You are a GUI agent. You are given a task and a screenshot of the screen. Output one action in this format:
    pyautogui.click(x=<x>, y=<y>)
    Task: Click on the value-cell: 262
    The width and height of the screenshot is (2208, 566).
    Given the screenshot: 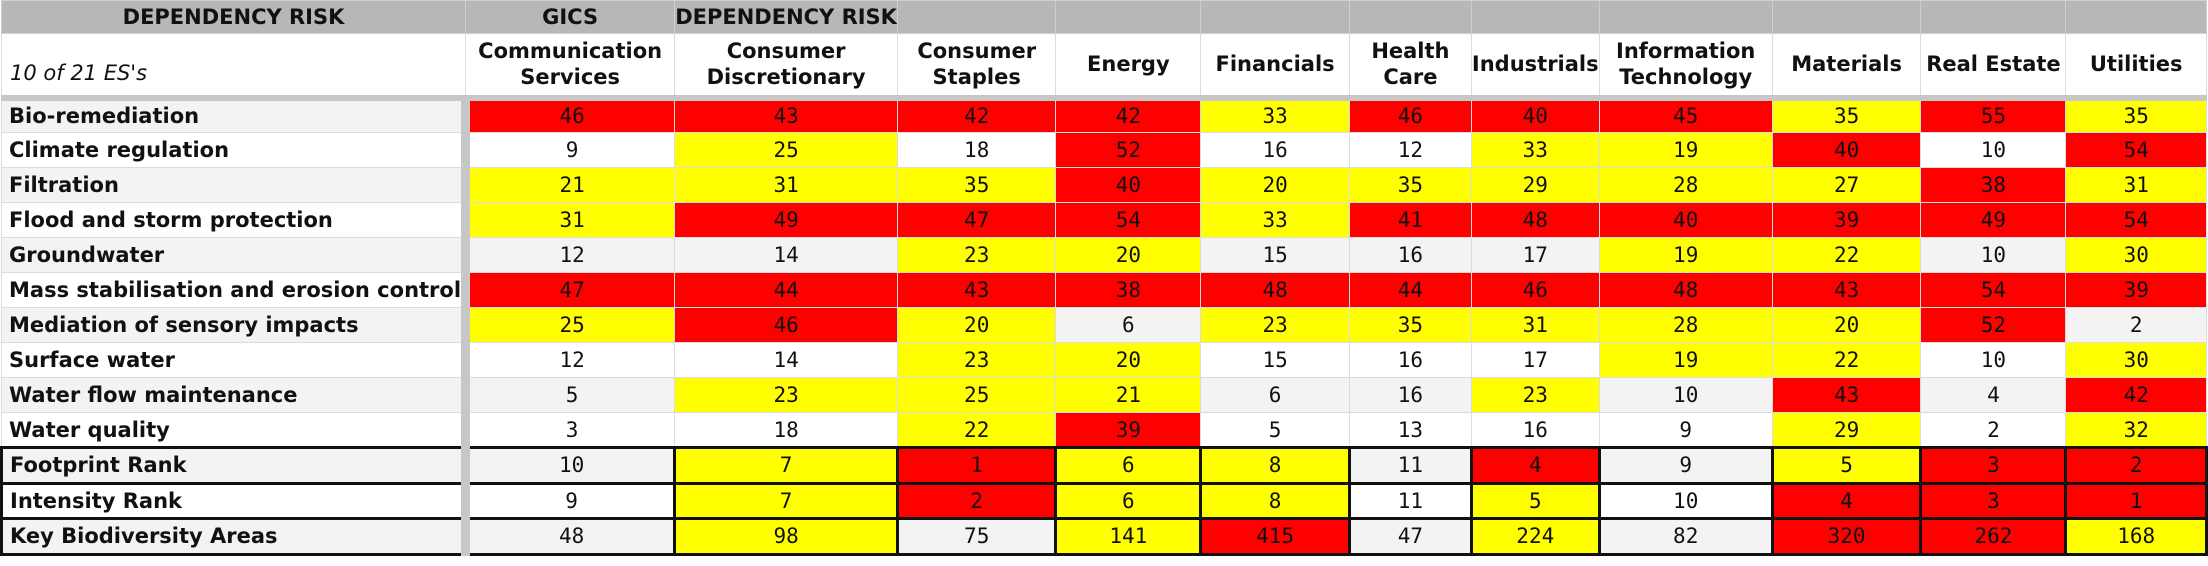 What is the action you would take?
    pyautogui.click(x=1993, y=536)
    